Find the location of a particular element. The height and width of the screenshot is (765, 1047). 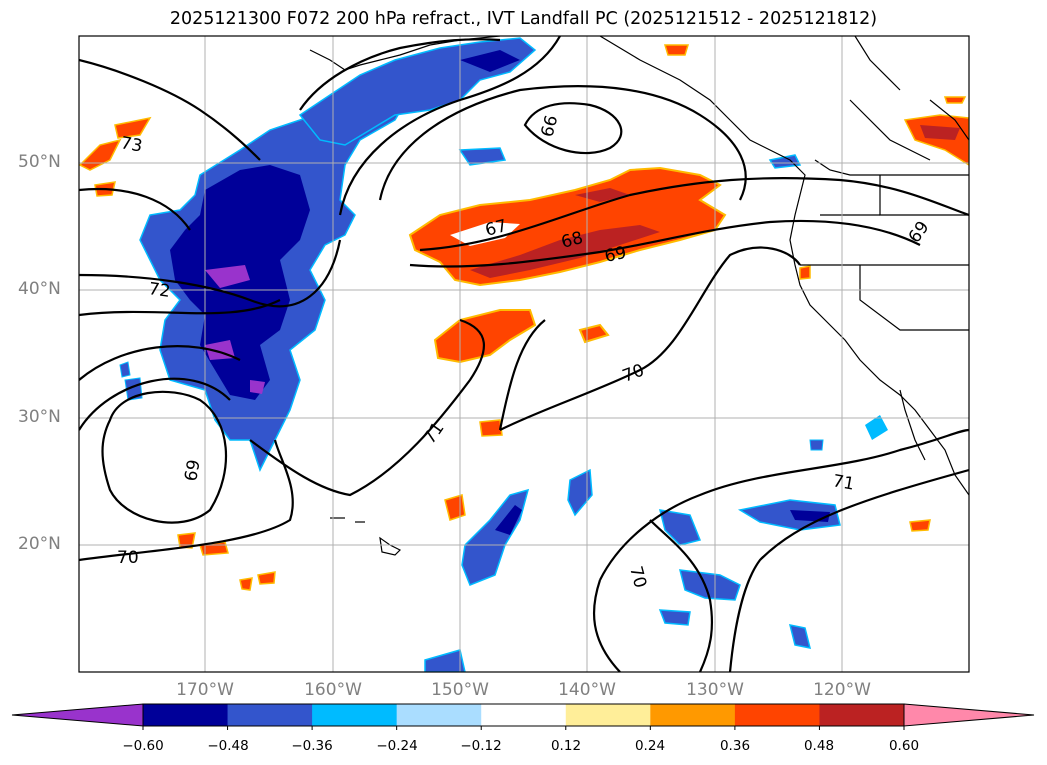

colorbar-tick-label: −0.24 is located at coordinates (397, 746).